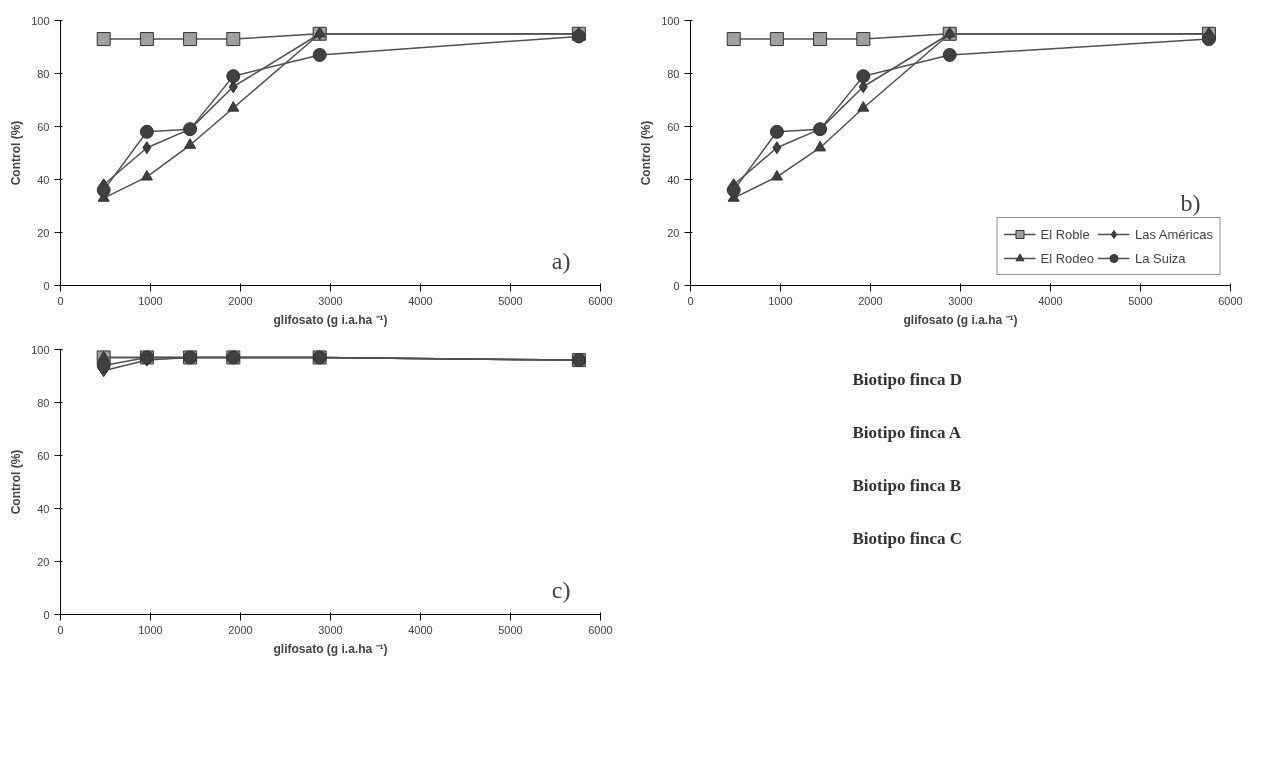  Describe the element at coordinates (1173, 234) in the screenshot. I see `legend-label: Las Américas` at that location.